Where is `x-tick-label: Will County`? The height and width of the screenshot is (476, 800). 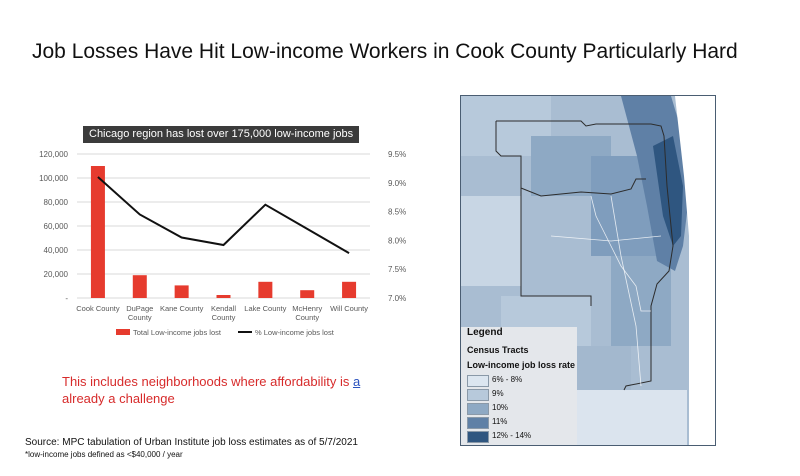
x-tick-label: Will County is located at coordinates (349, 308).